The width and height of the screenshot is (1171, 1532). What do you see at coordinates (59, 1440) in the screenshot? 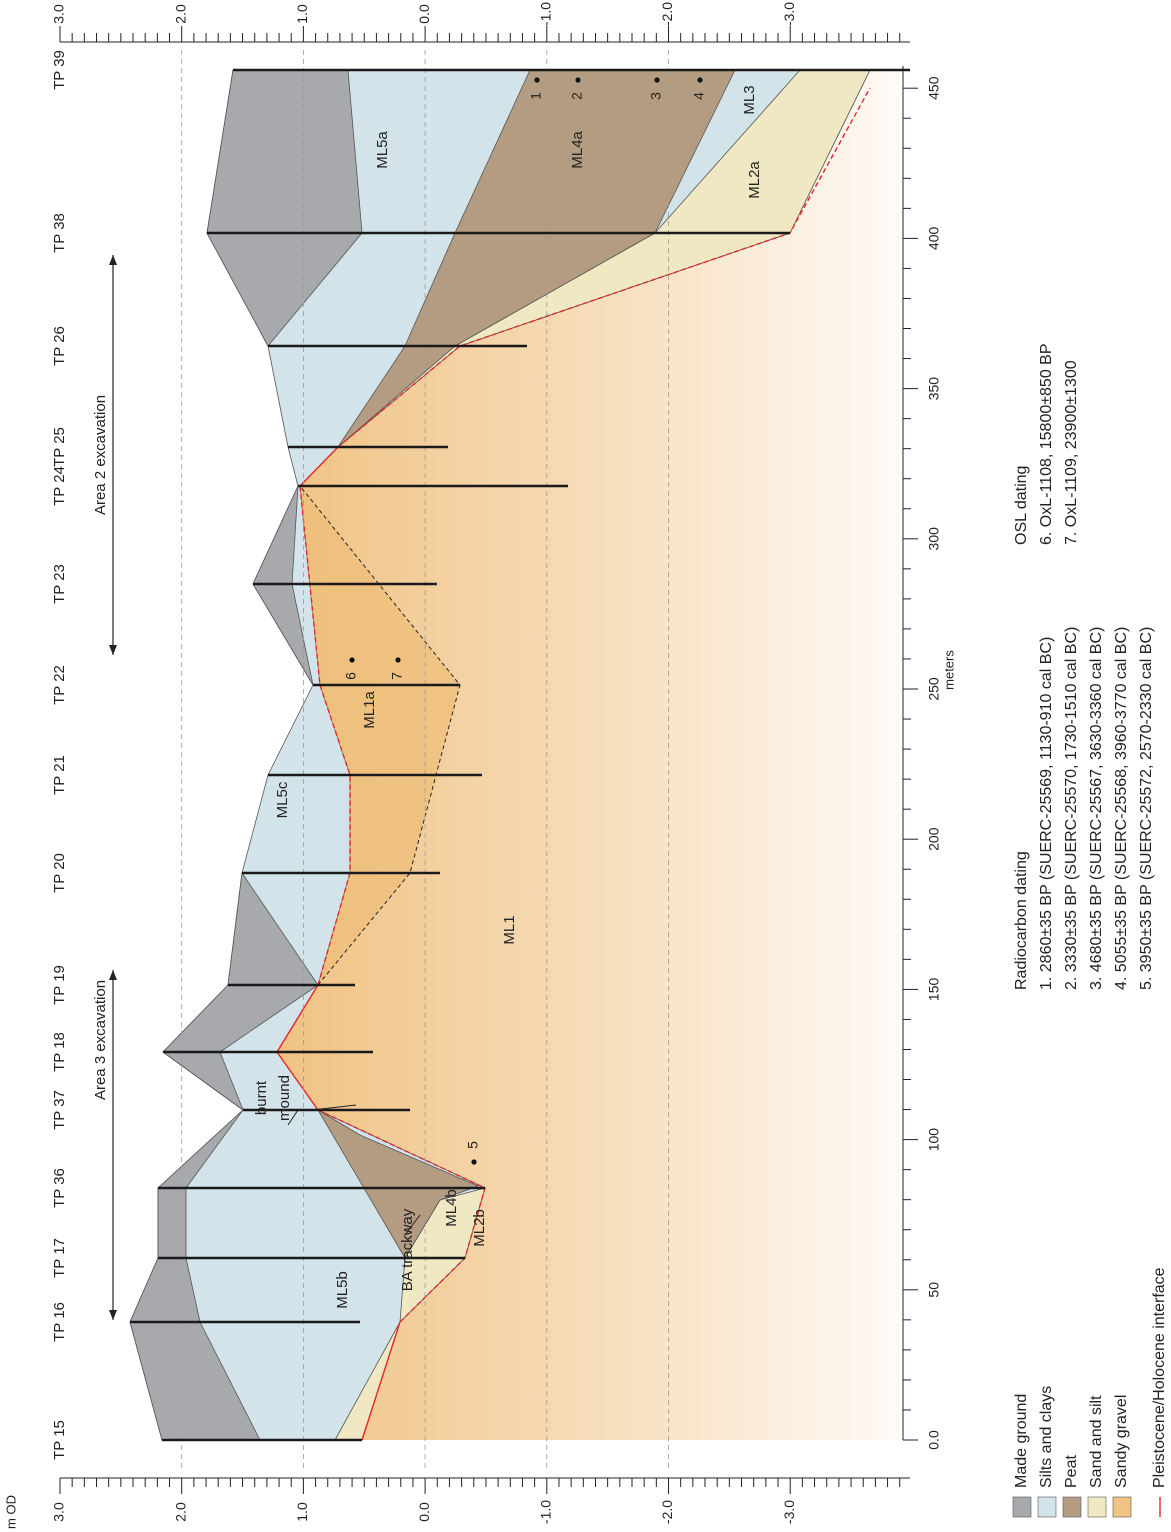
I see `test-pit-label: TP 15` at bounding box center [59, 1440].